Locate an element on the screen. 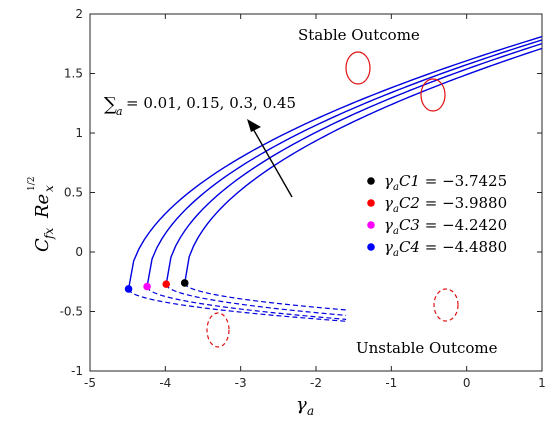 This screenshot has width=550, height=425. y-tick-label: 0 is located at coordinates (79, 252).